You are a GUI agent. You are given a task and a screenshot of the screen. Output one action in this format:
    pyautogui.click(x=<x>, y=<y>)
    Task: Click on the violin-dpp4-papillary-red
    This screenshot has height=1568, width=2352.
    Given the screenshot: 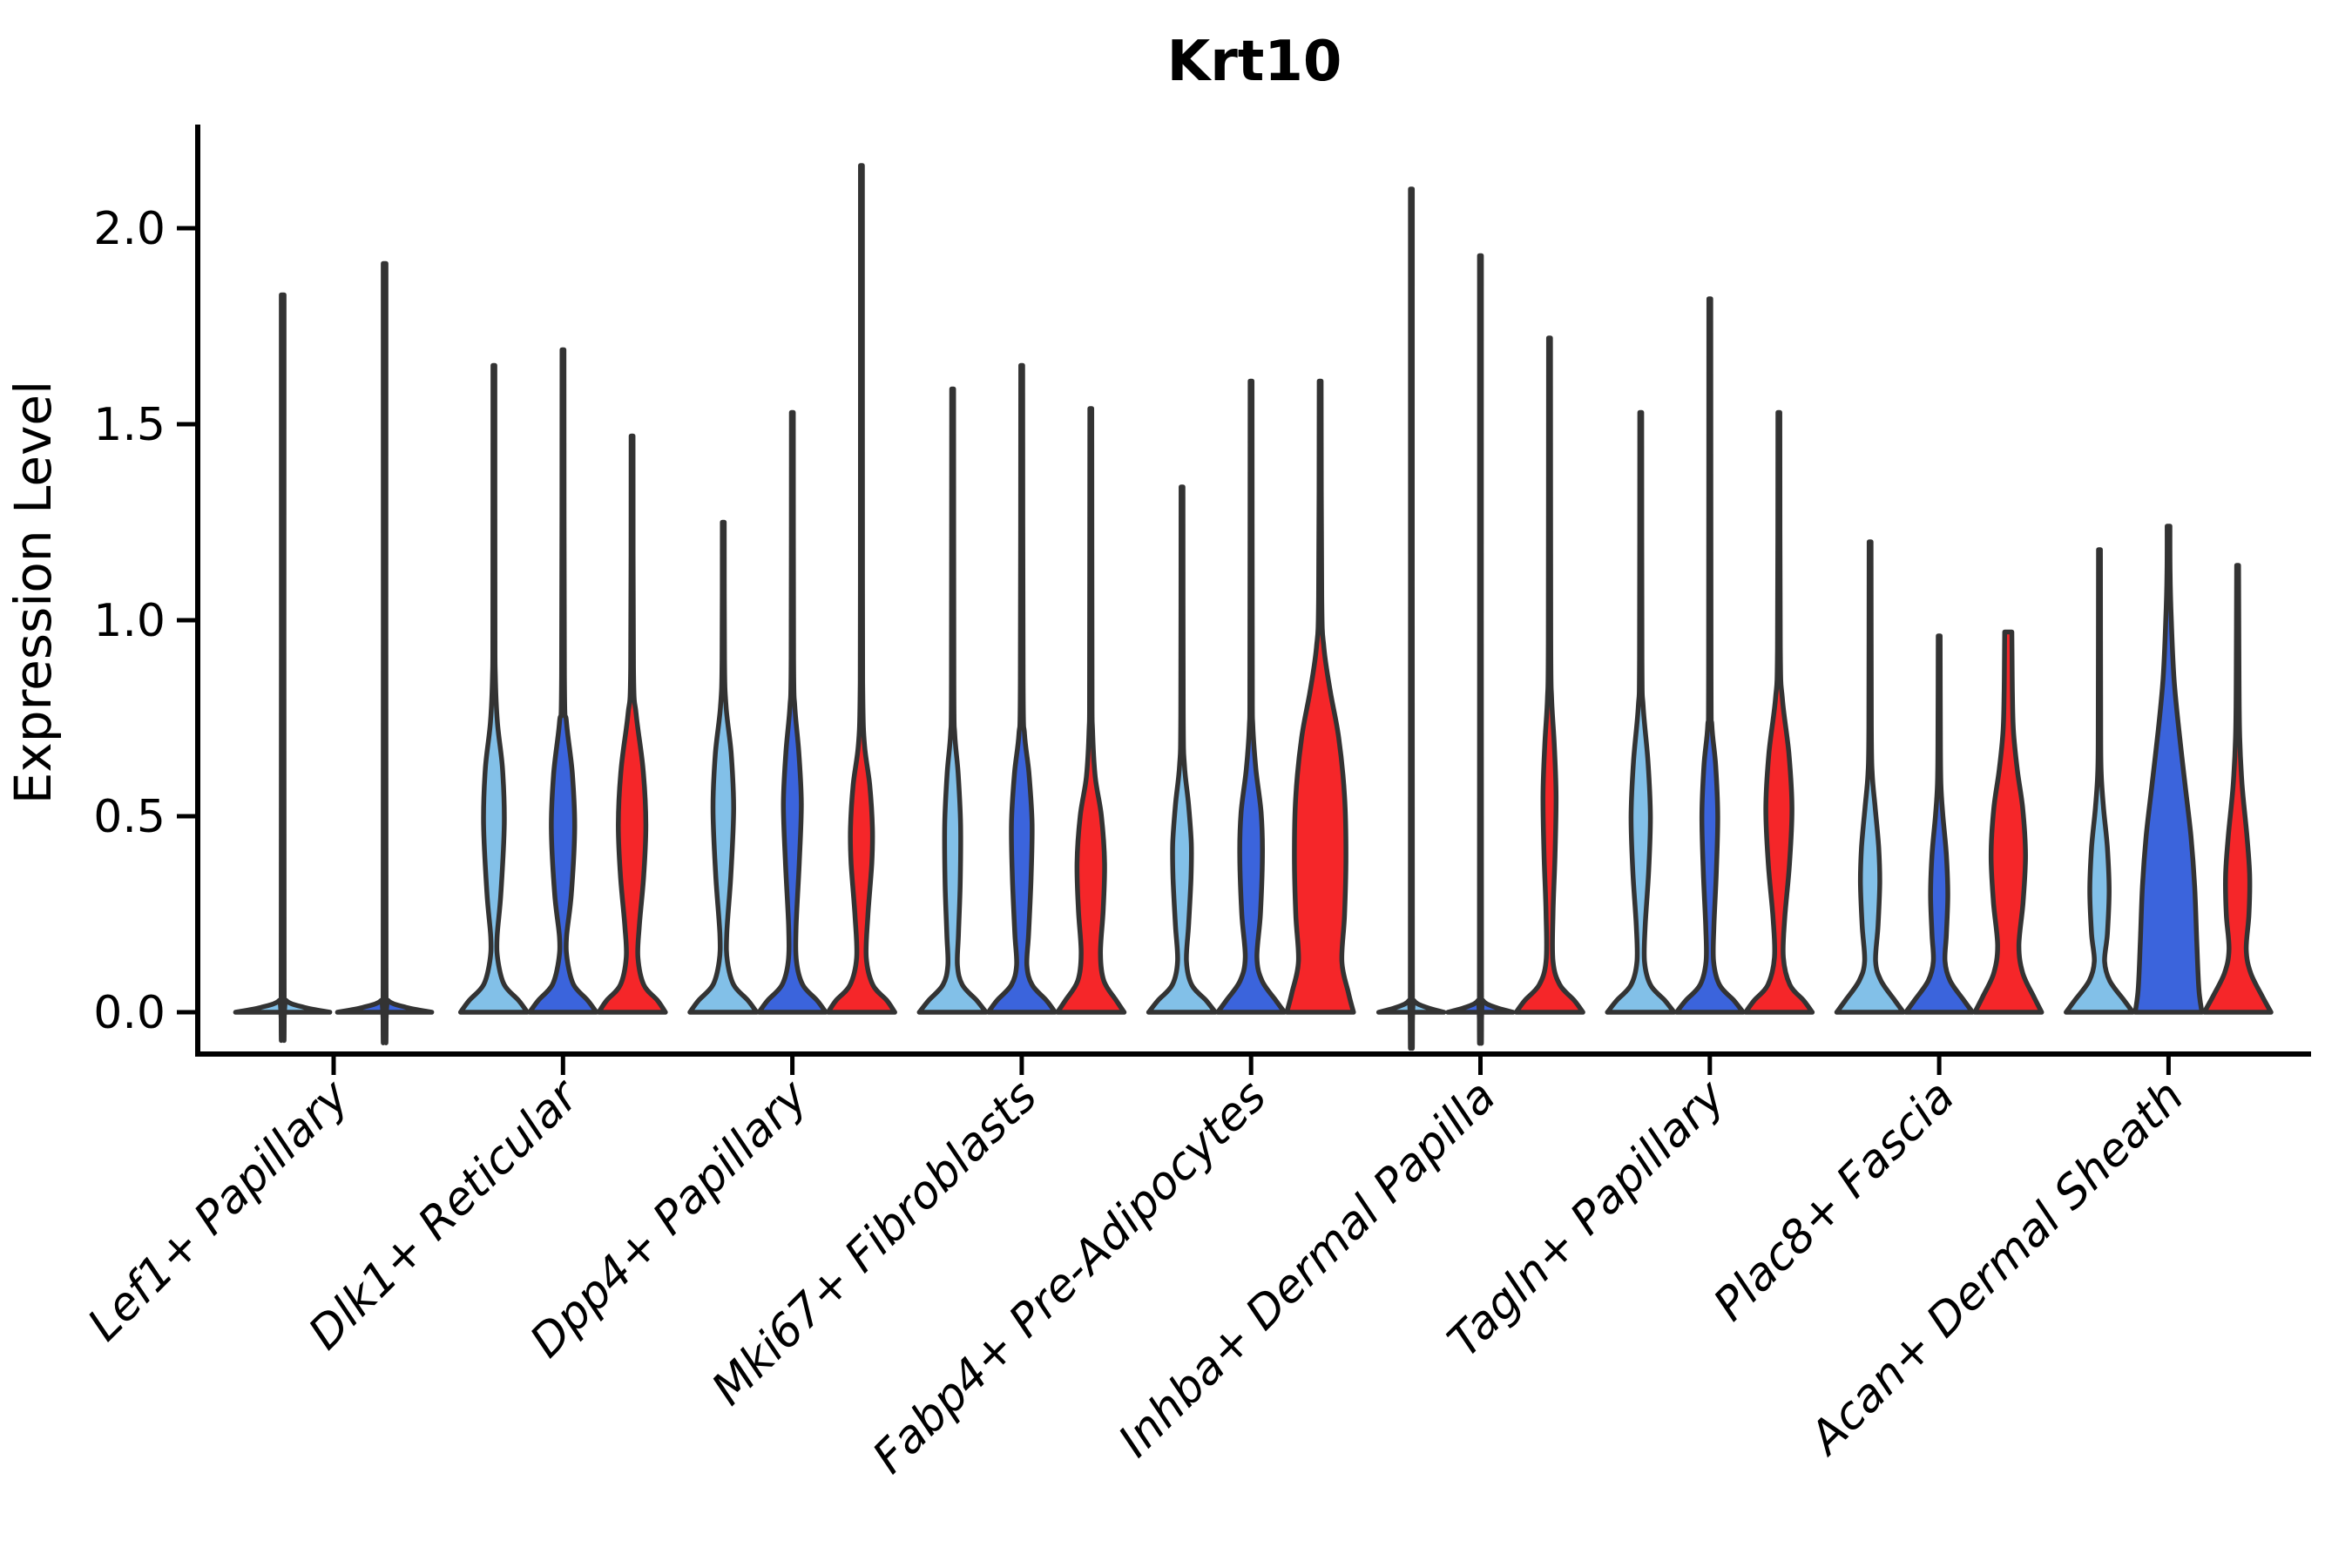 What is the action you would take?
    pyautogui.click(x=861, y=589)
    